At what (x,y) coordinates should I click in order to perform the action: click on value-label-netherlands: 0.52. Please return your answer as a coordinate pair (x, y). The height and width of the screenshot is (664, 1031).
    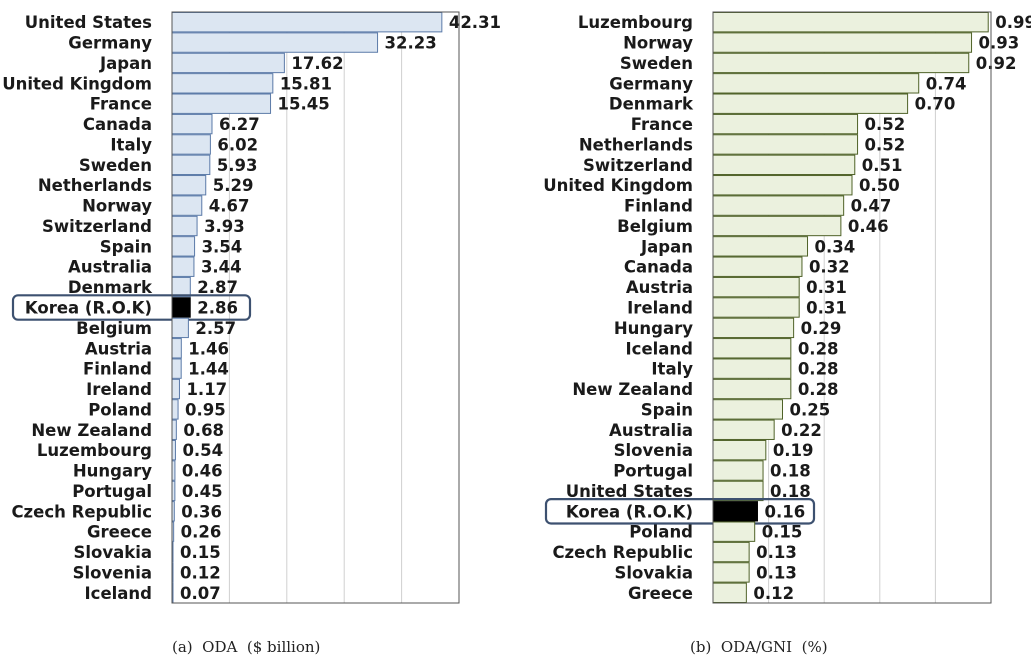
    Looking at the image, I should click on (885, 144).